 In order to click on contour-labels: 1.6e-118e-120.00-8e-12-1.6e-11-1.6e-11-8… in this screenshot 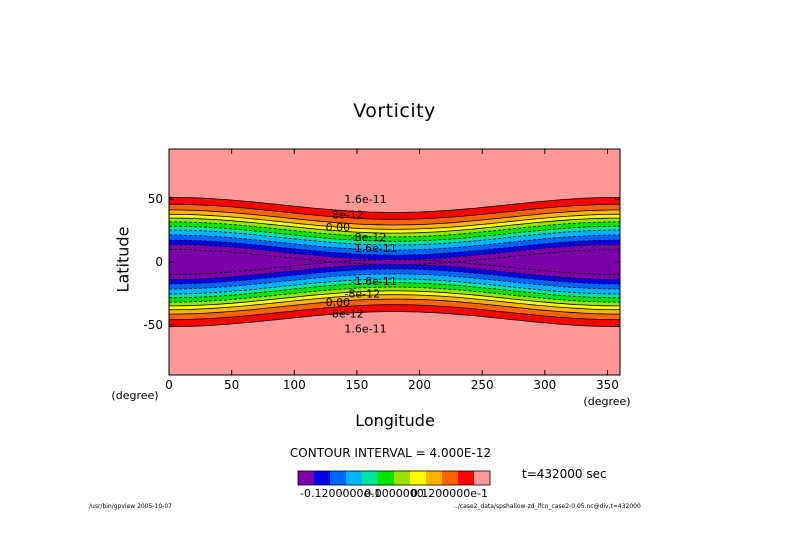, I will do `click(361, 264)`.